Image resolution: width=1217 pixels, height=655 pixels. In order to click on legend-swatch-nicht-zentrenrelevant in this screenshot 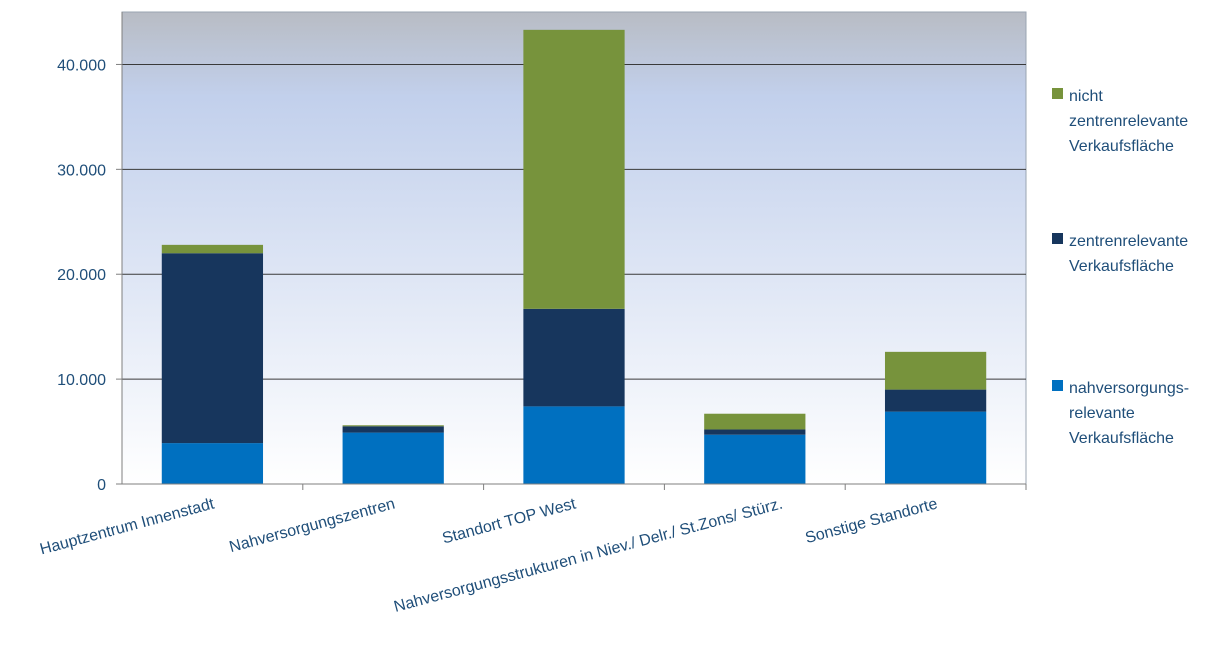, I will do `click(1057, 93)`.